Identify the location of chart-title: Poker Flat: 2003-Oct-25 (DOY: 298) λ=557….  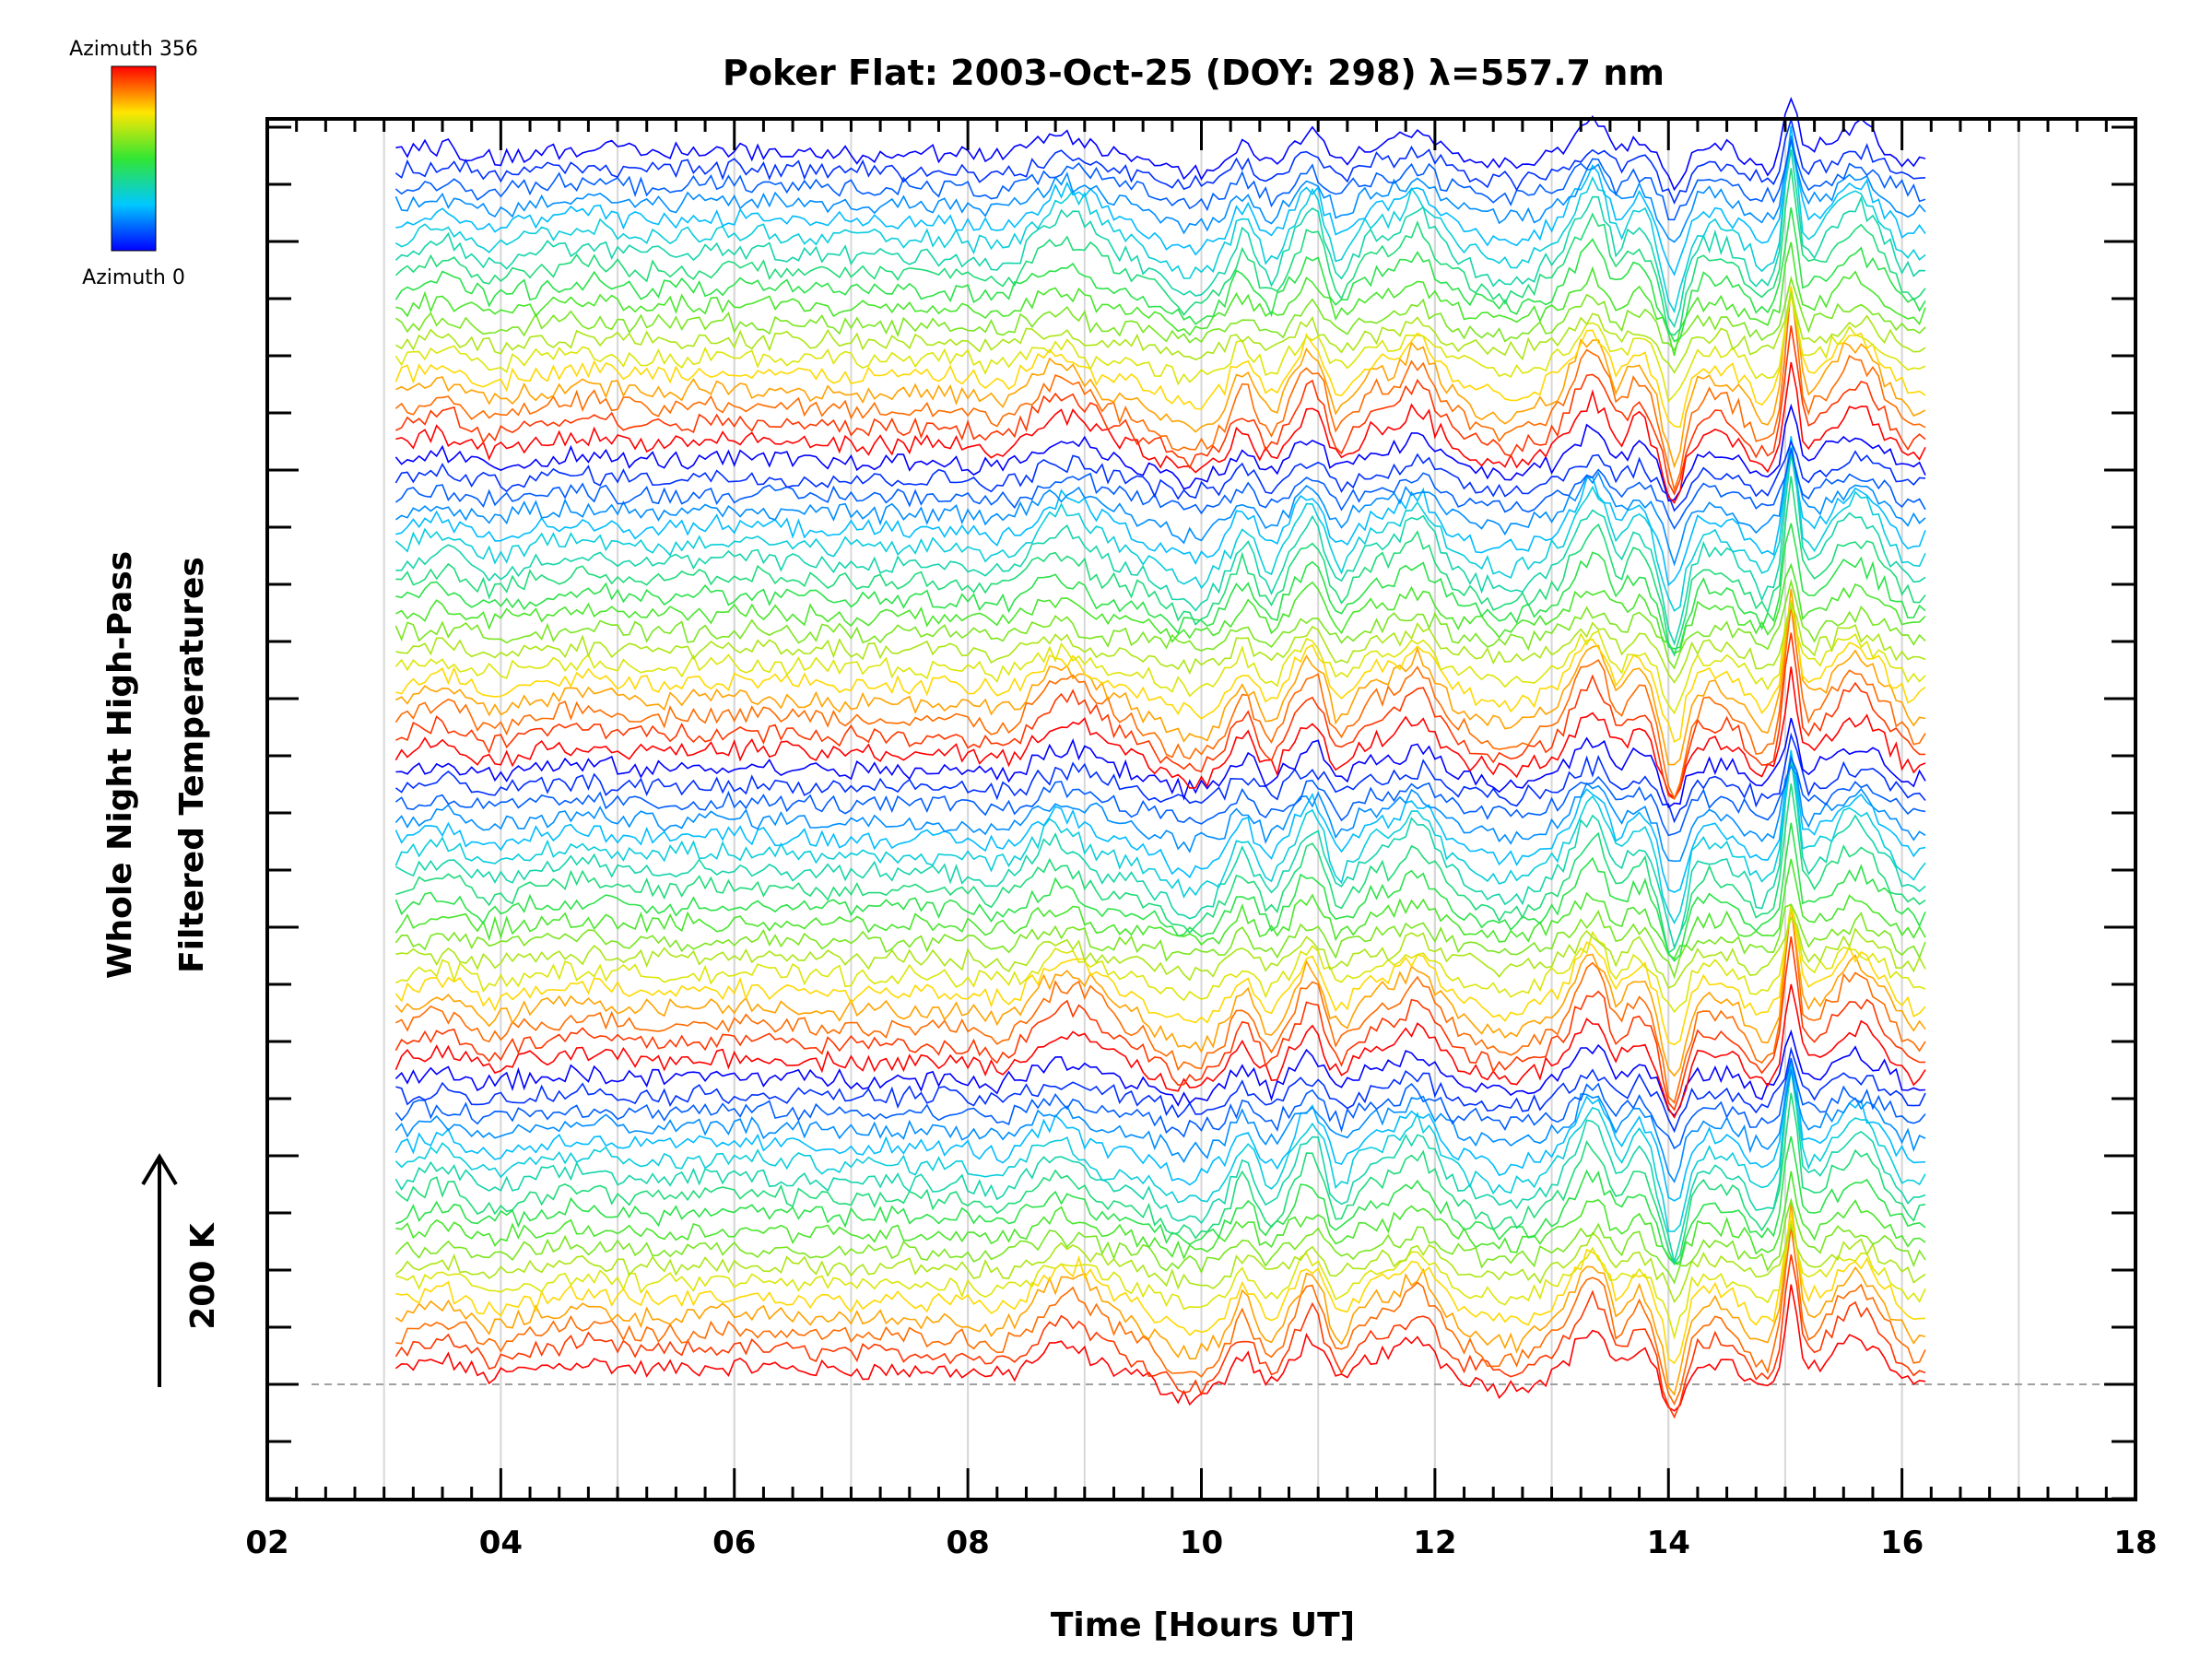
(1194, 73).